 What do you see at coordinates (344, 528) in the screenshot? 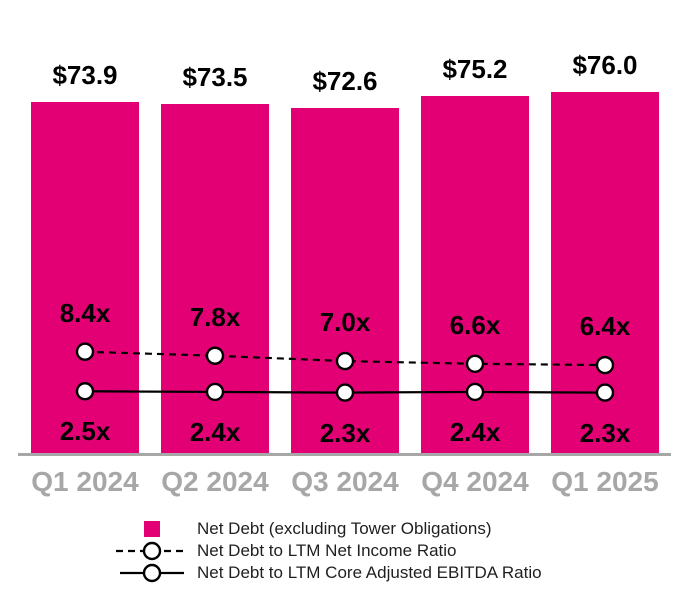
I see `legend-label-net-debt: Net Debt (excluding Tower Obligations)` at bounding box center [344, 528].